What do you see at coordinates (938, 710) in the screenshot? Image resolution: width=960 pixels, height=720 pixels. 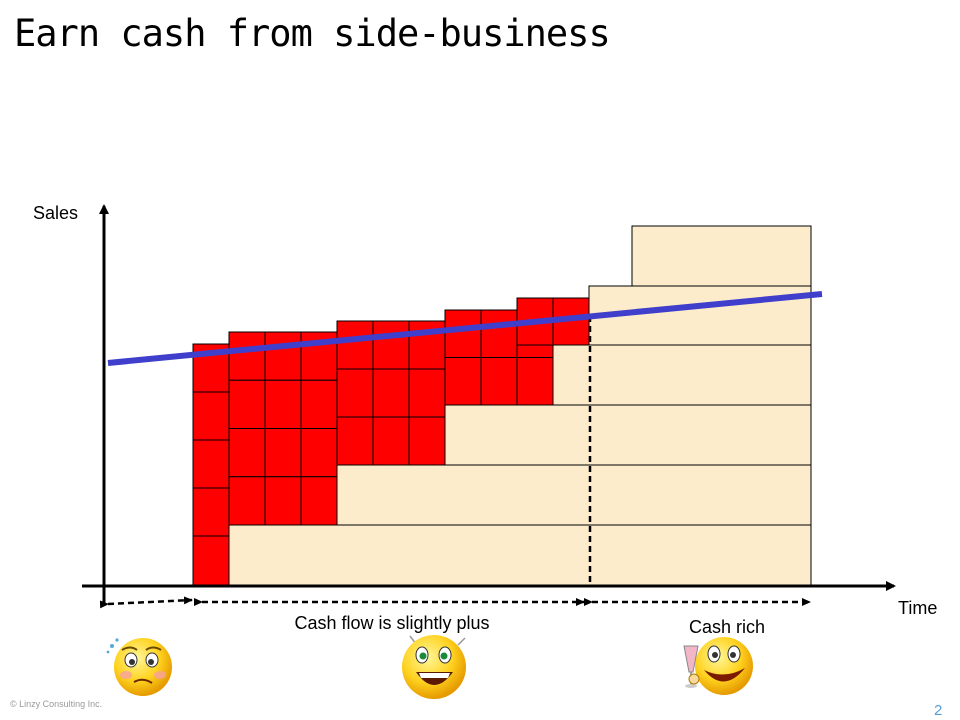 I see `page-number: 2` at bounding box center [938, 710].